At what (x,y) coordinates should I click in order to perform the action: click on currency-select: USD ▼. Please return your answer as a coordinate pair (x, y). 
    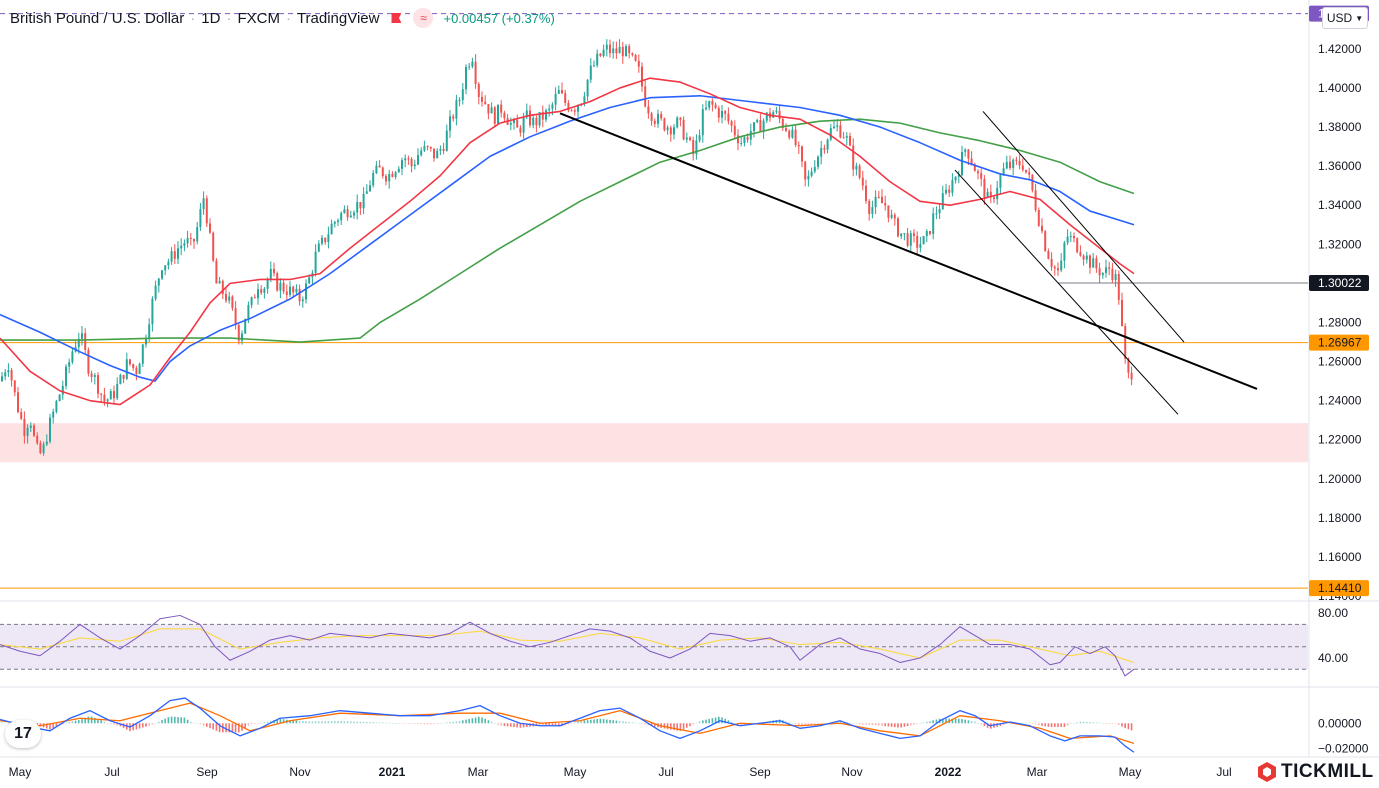
    Looking at the image, I should click on (1345, 18).